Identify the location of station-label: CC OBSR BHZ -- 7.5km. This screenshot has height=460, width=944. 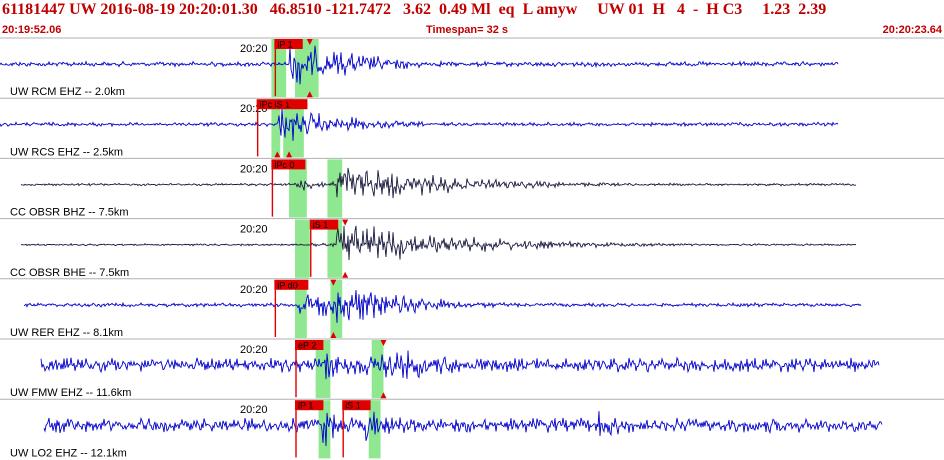
(69, 213).